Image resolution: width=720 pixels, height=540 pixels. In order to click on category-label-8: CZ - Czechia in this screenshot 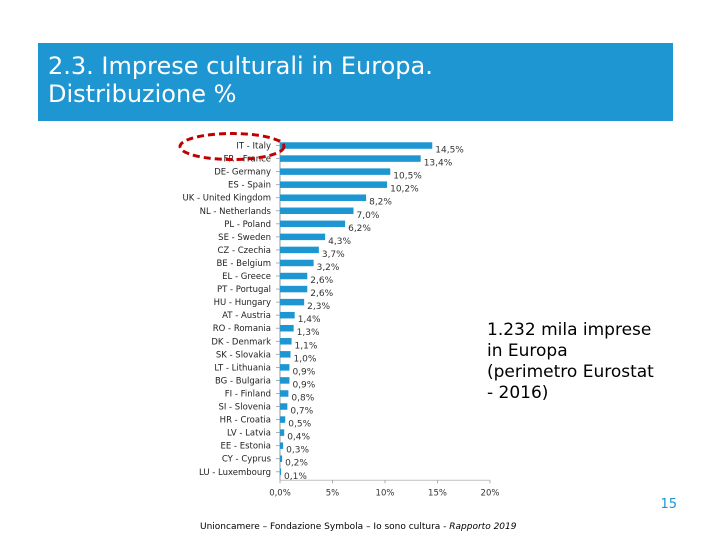, I will do `click(245, 251)`.